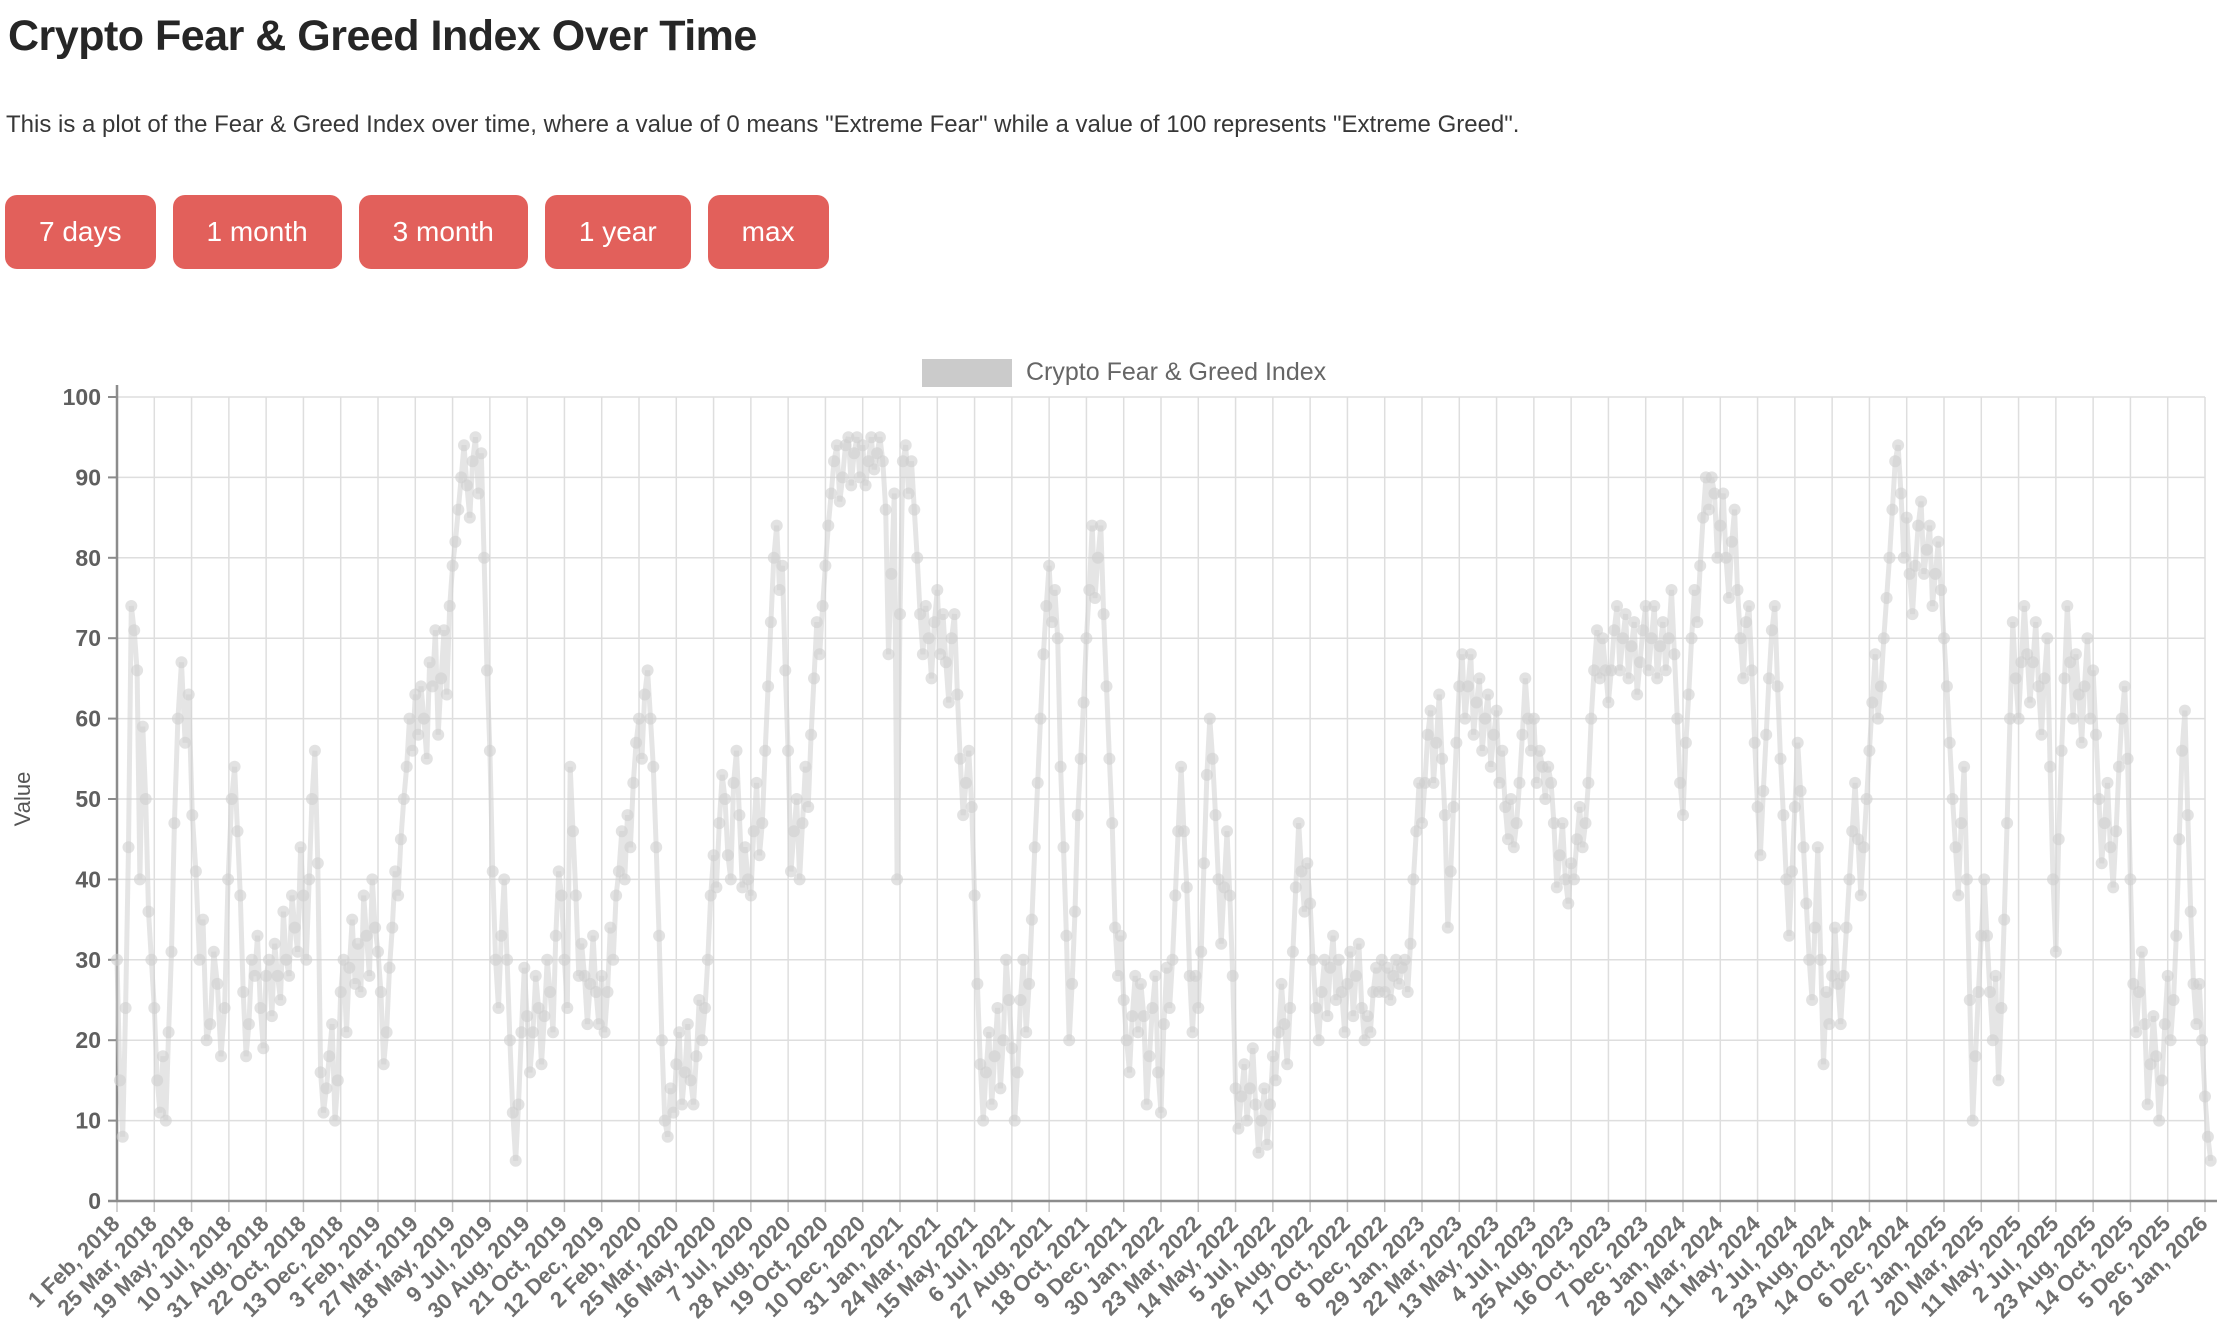  What do you see at coordinates (88, 799) in the screenshot?
I see `svg-text: 50` at bounding box center [88, 799].